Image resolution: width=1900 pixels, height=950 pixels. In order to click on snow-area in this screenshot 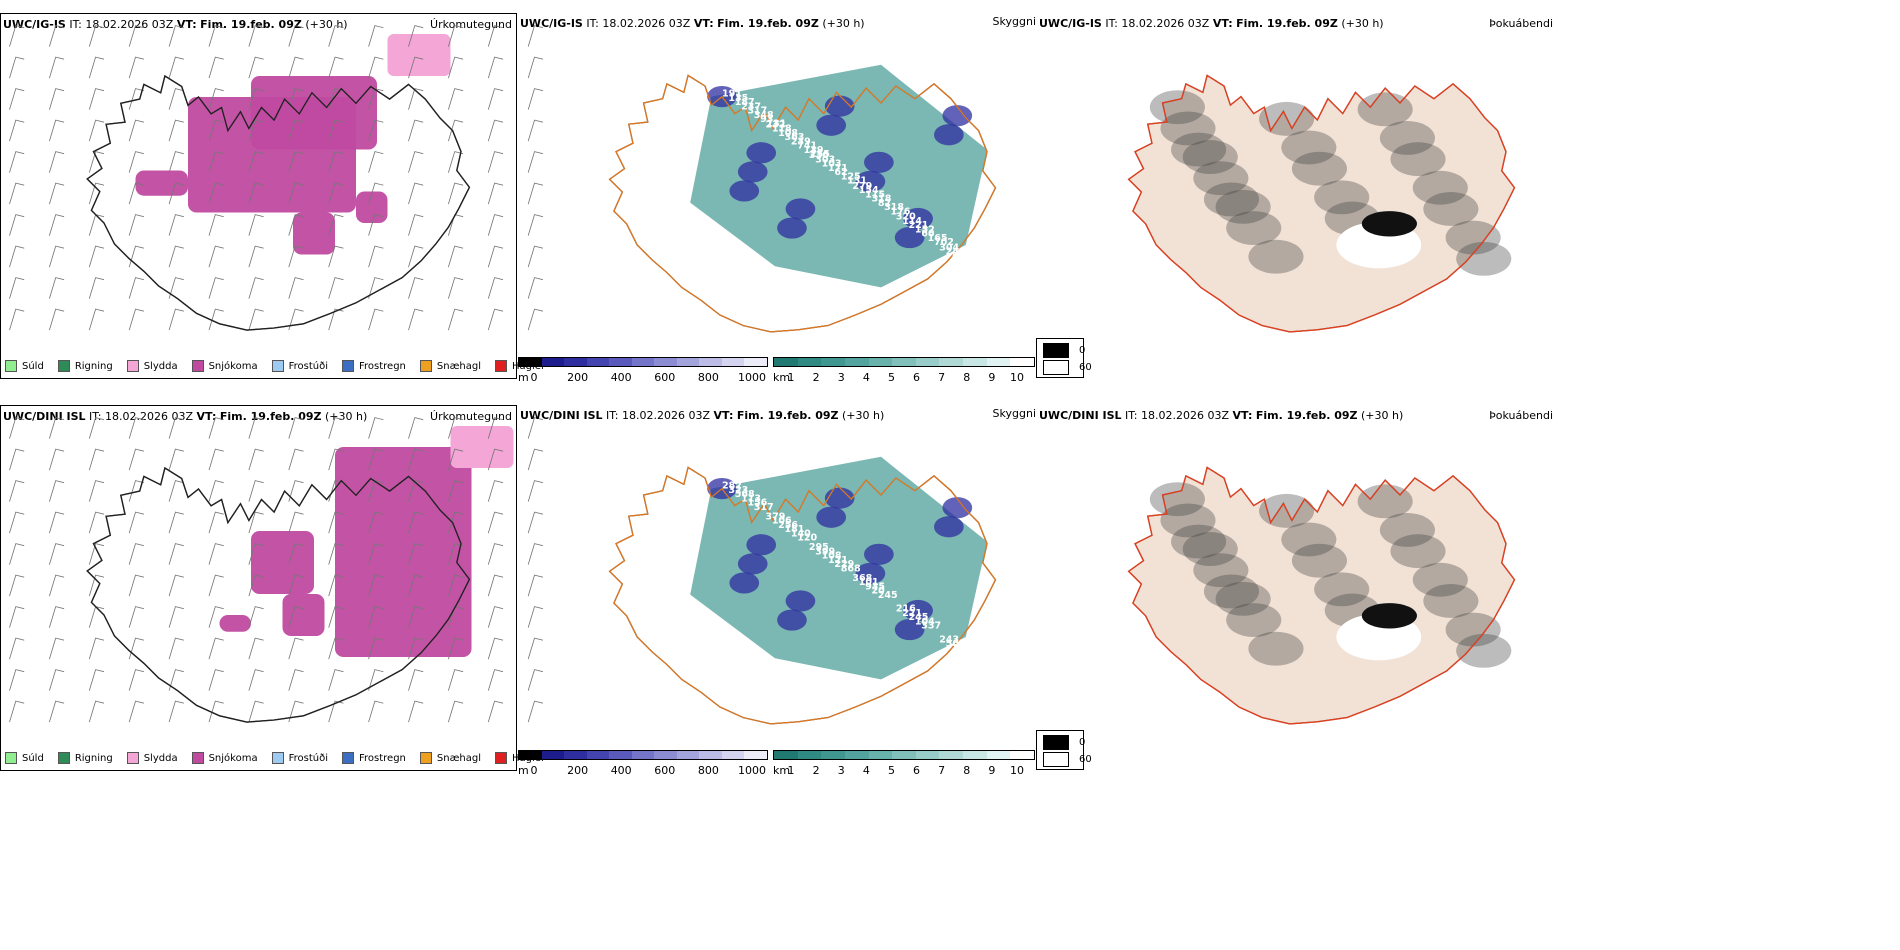, I will do `click(313, 113)`.